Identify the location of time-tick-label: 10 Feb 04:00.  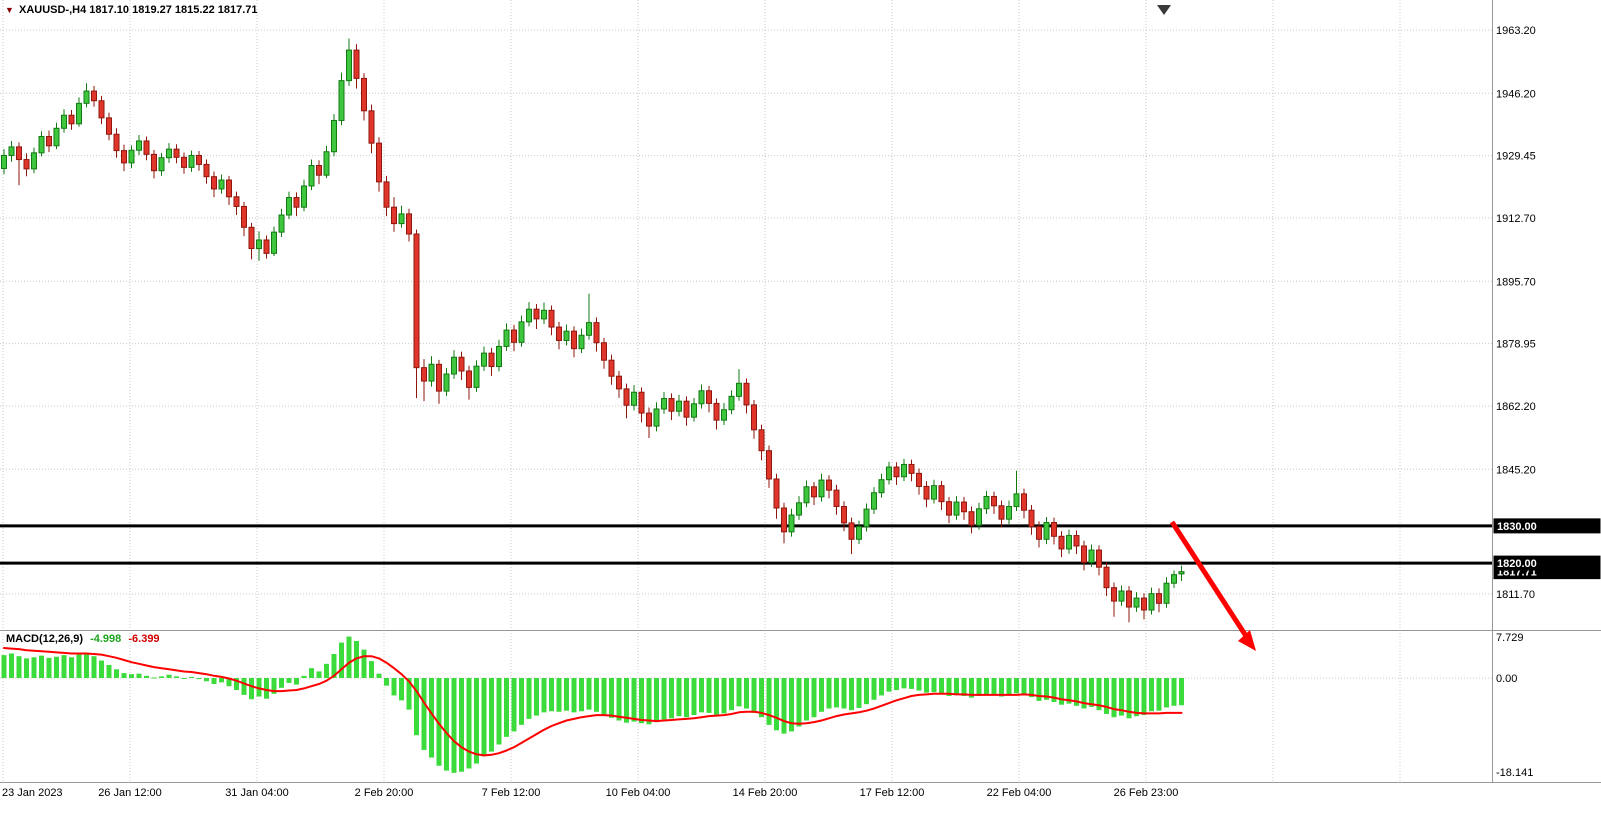
(638, 793).